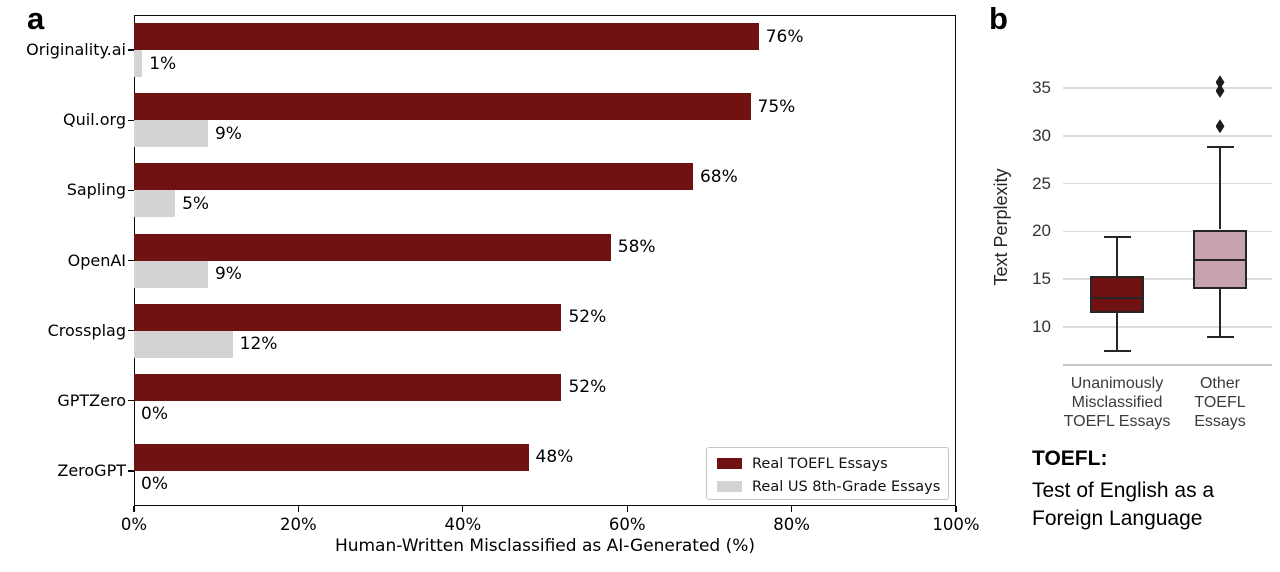  What do you see at coordinates (86, 330) in the screenshot?
I see `y-tick-label-crossplag: Crossplag` at bounding box center [86, 330].